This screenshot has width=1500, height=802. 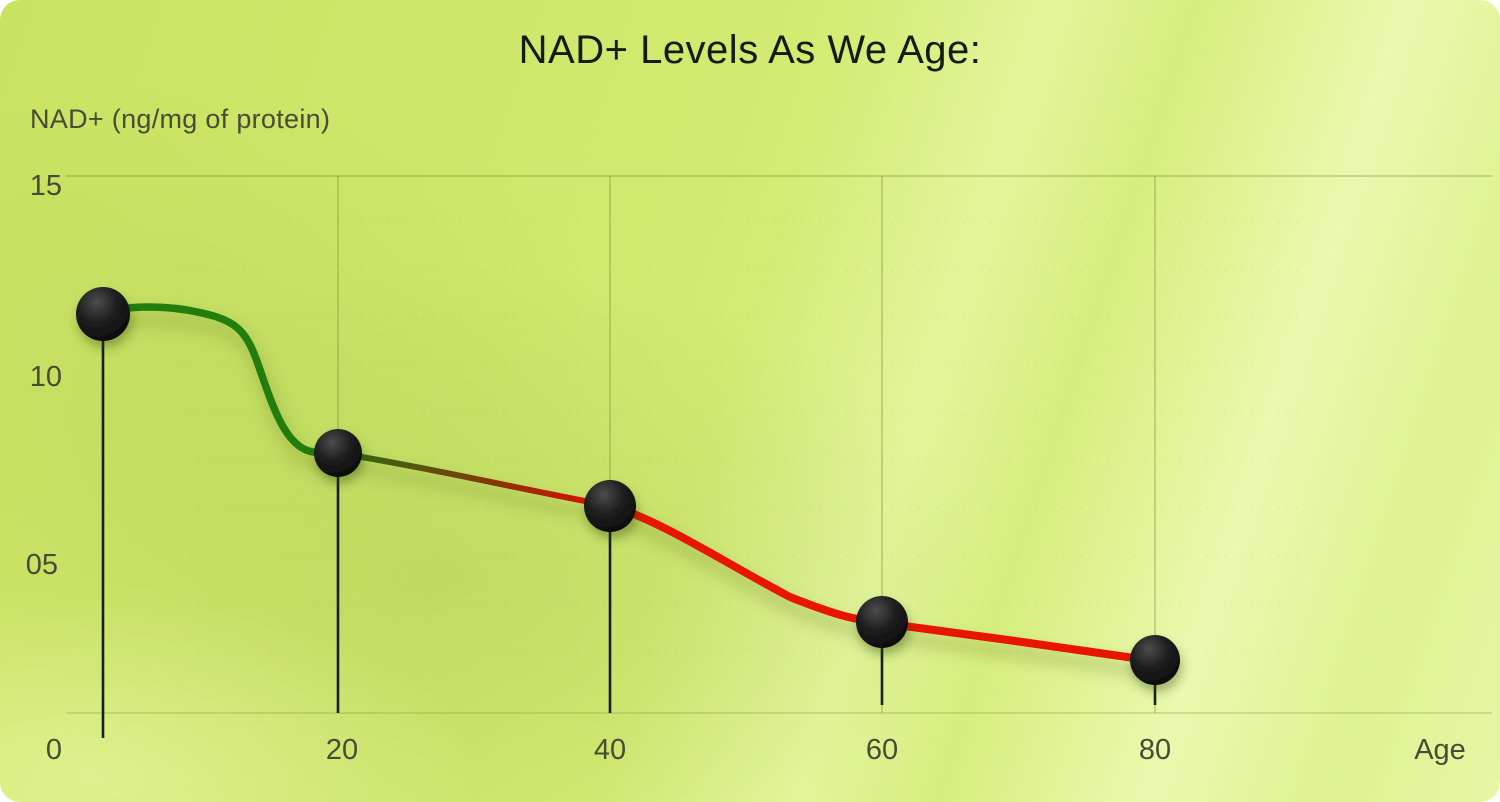 What do you see at coordinates (882, 750) in the screenshot?
I see `x-tick-60: 60` at bounding box center [882, 750].